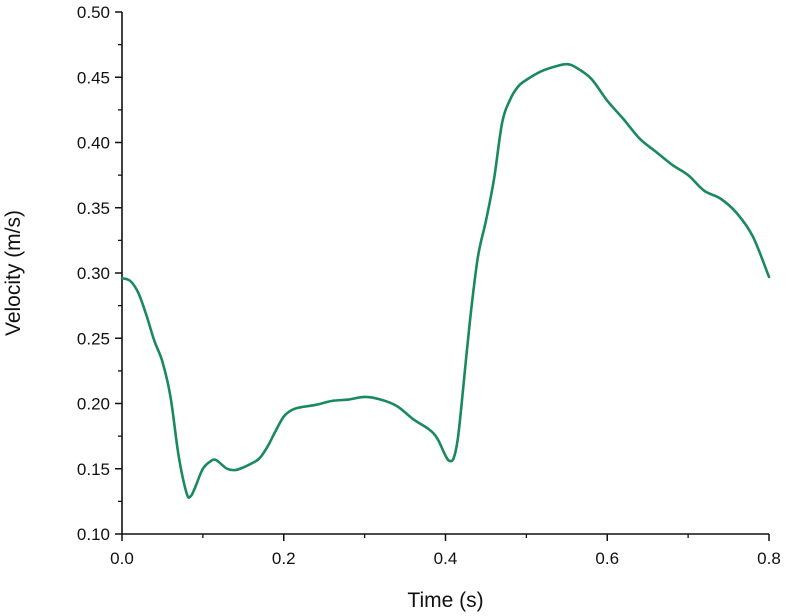 The width and height of the screenshot is (787, 616). Describe the element at coordinates (284, 558) in the screenshot. I see `x-tick-label: 0.2` at that location.